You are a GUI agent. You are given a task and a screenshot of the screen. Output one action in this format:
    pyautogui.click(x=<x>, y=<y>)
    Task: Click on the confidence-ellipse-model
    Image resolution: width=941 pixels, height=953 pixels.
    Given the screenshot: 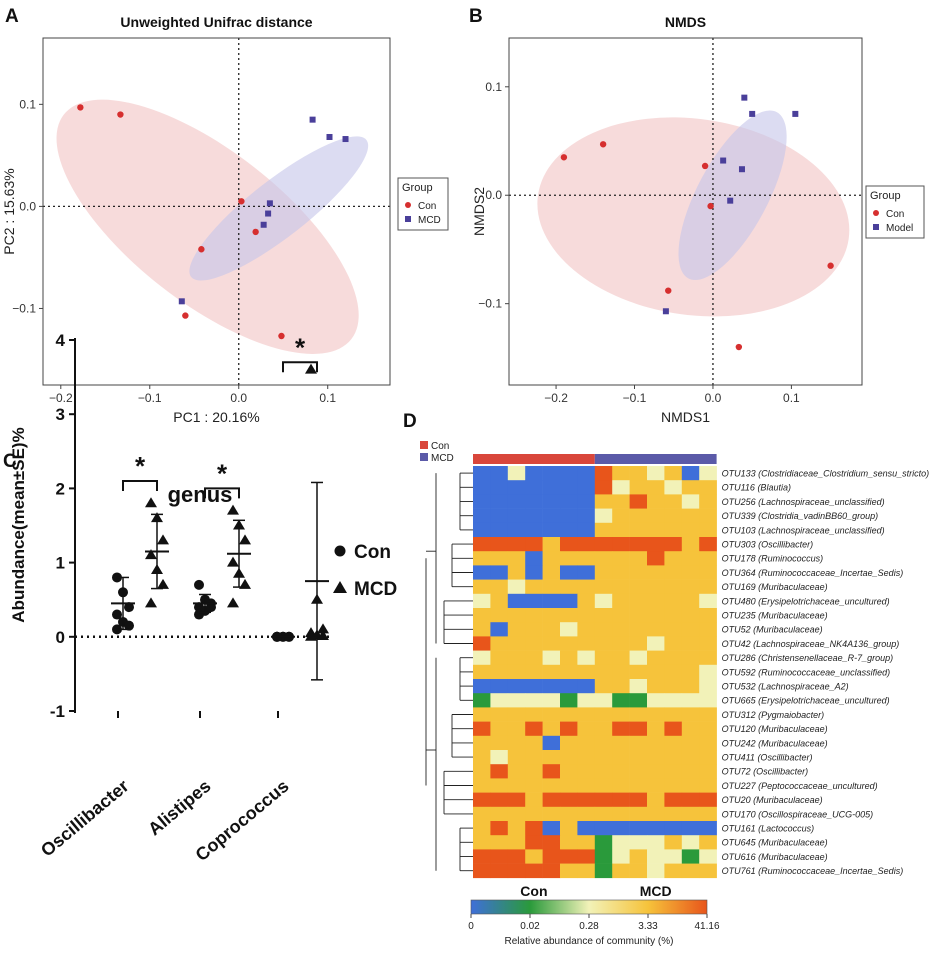 What is the action you would take?
    pyautogui.click(x=732, y=195)
    